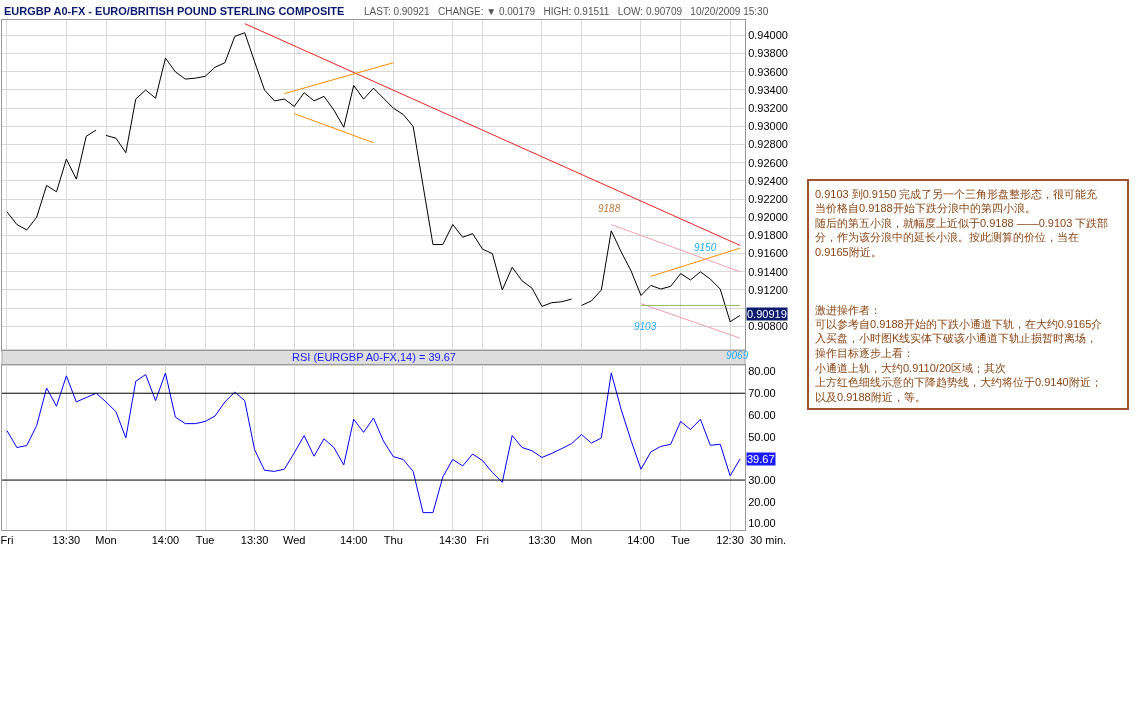  What do you see at coordinates (848, 310) in the screenshot?
I see `text: 激进操作者：` at bounding box center [848, 310].